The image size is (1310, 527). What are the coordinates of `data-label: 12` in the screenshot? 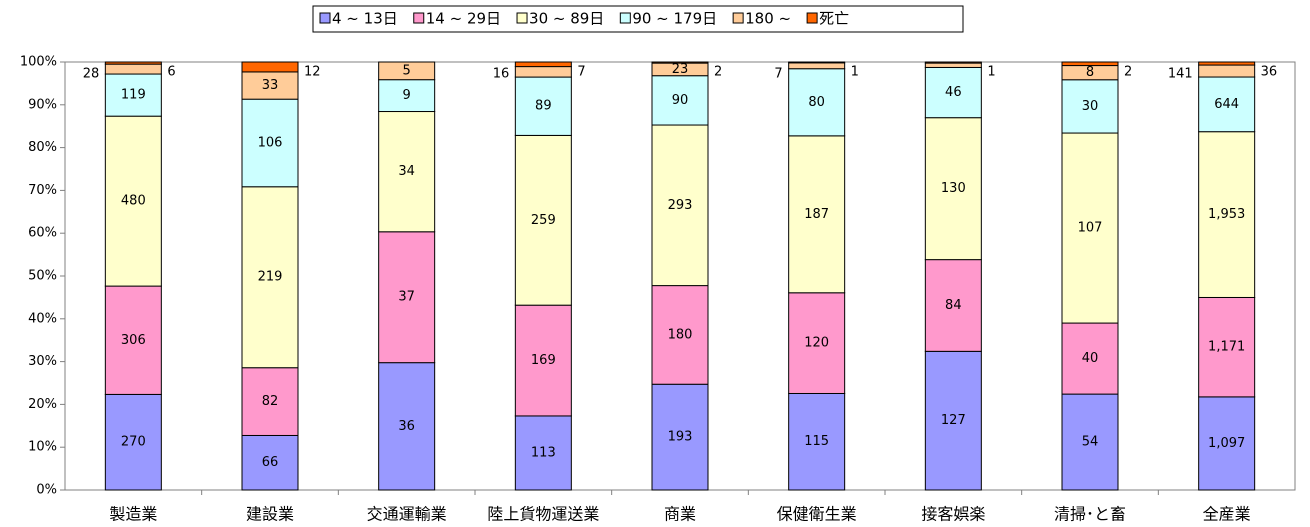 It's located at (312, 72).